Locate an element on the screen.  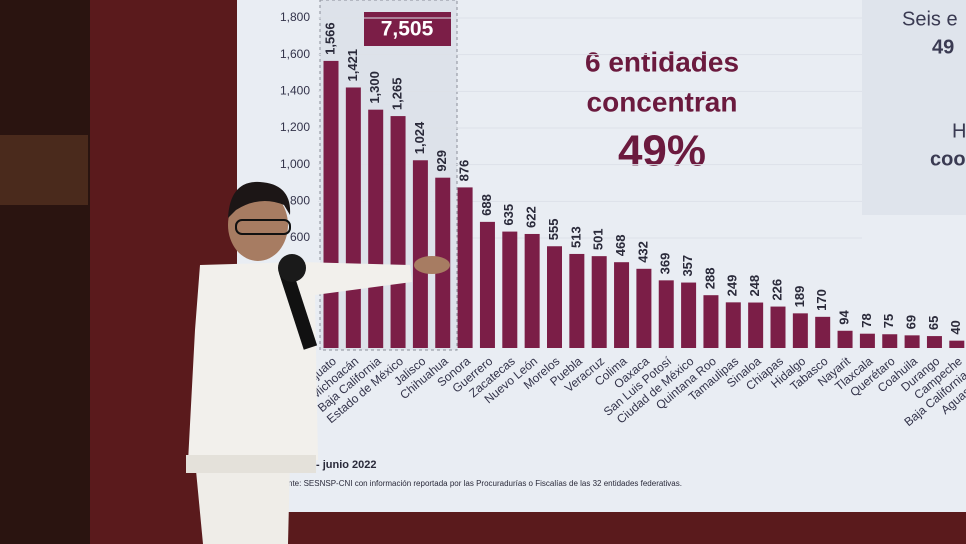
value-label: 69 is located at coordinates (911, 322).